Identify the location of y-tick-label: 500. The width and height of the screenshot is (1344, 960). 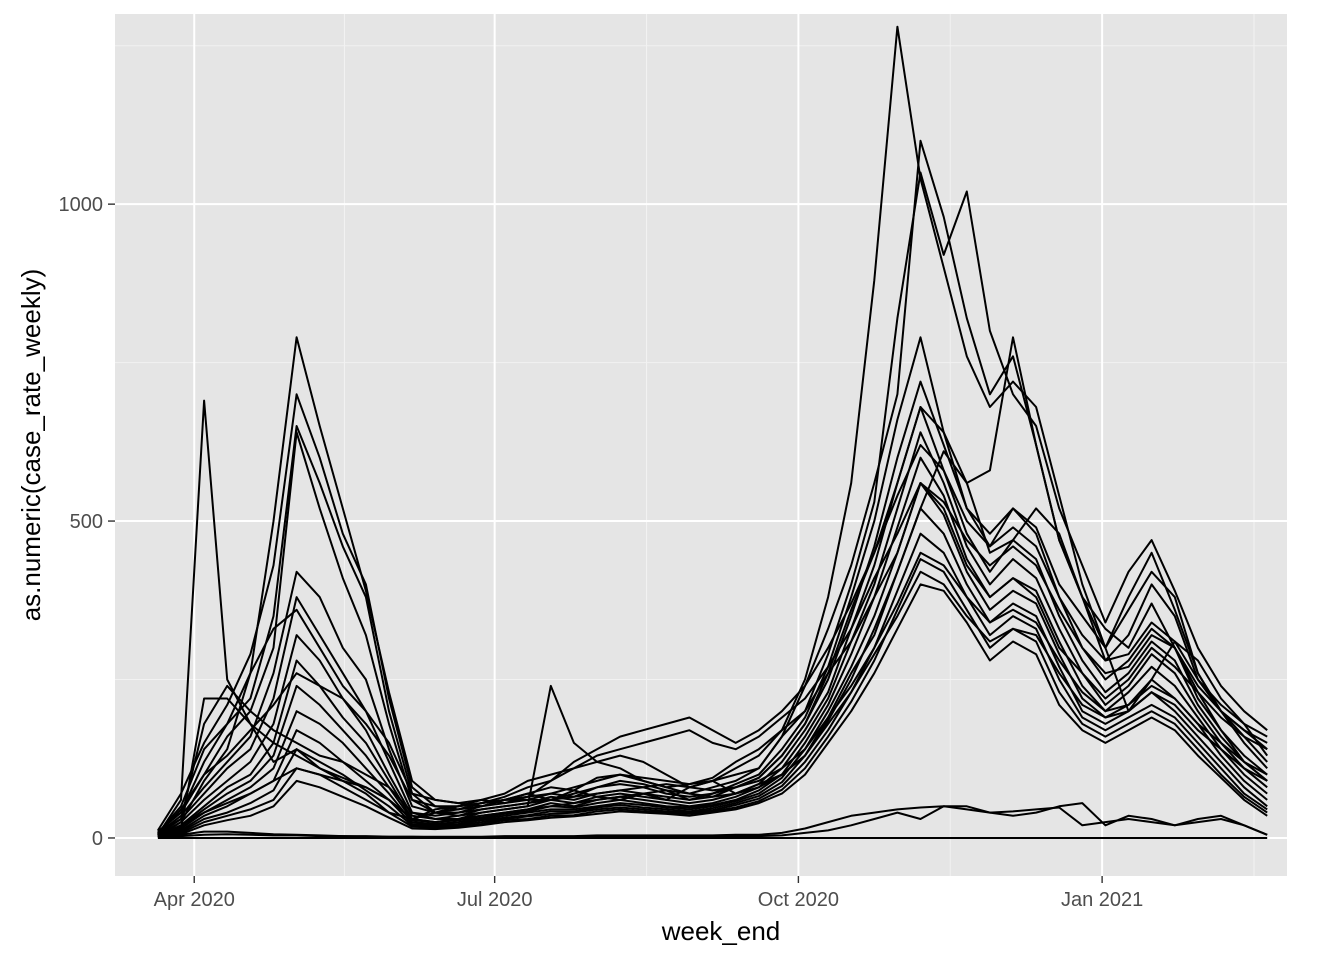
(86, 522).